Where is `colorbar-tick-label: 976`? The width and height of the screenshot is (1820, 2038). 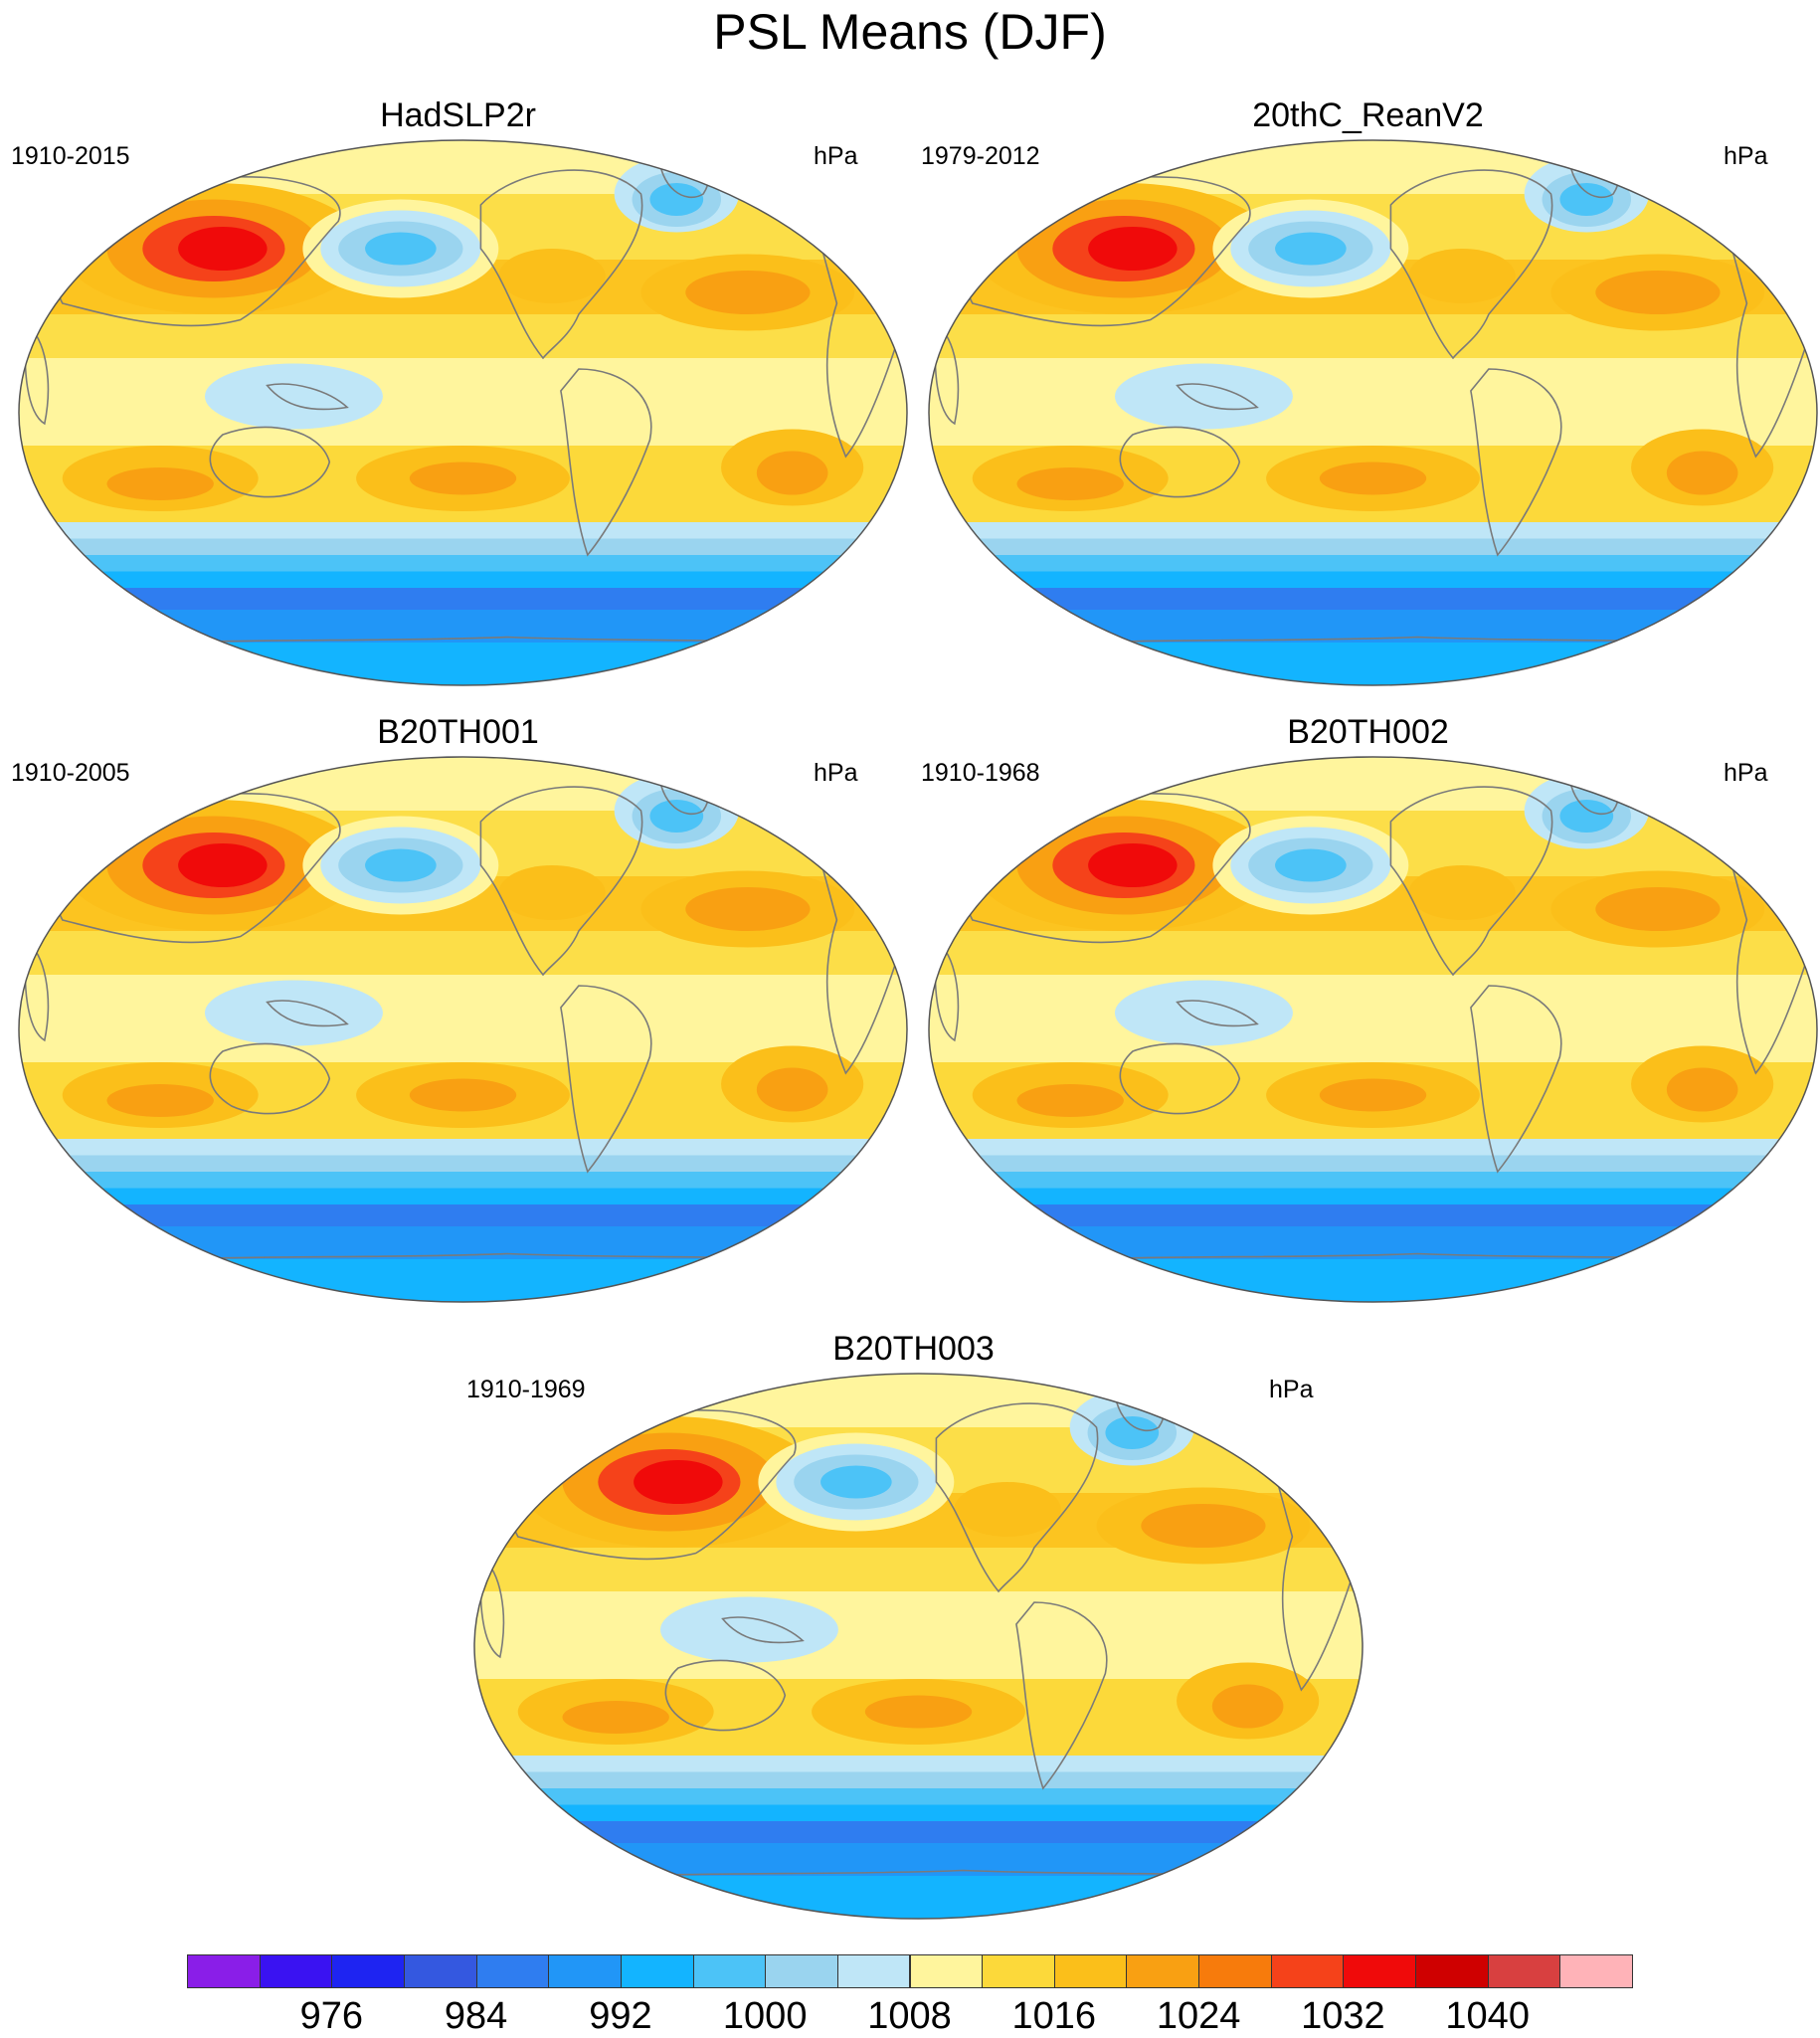
colorbar-tick-label: 976 is located at coordinates (331, 2016).